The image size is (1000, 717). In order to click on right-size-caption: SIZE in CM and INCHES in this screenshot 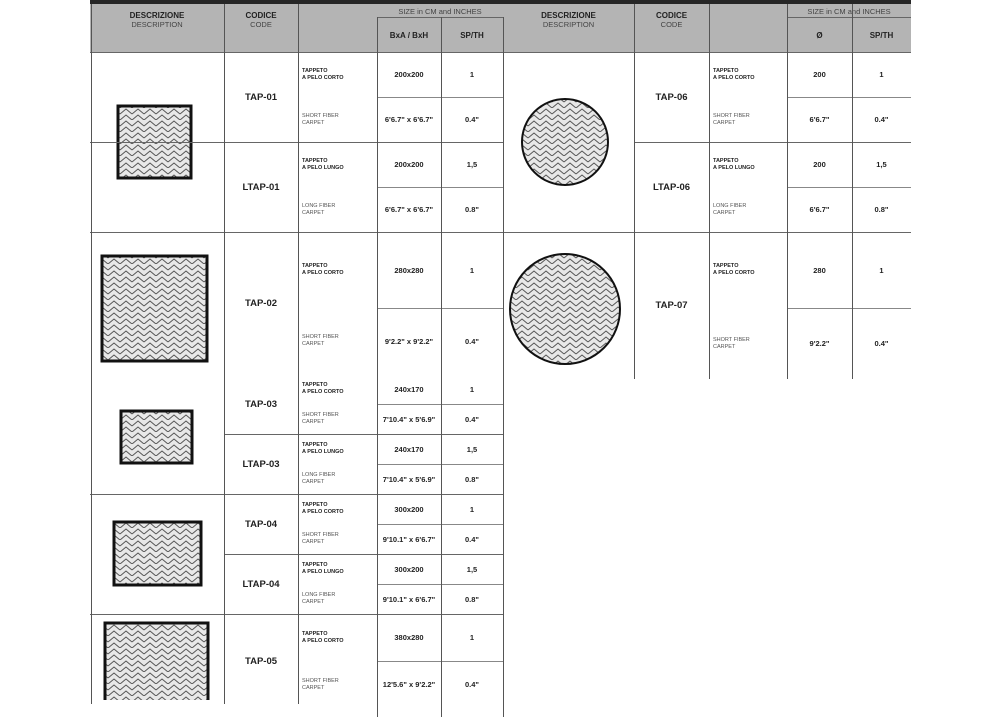, I will do `click(849, 11)`.